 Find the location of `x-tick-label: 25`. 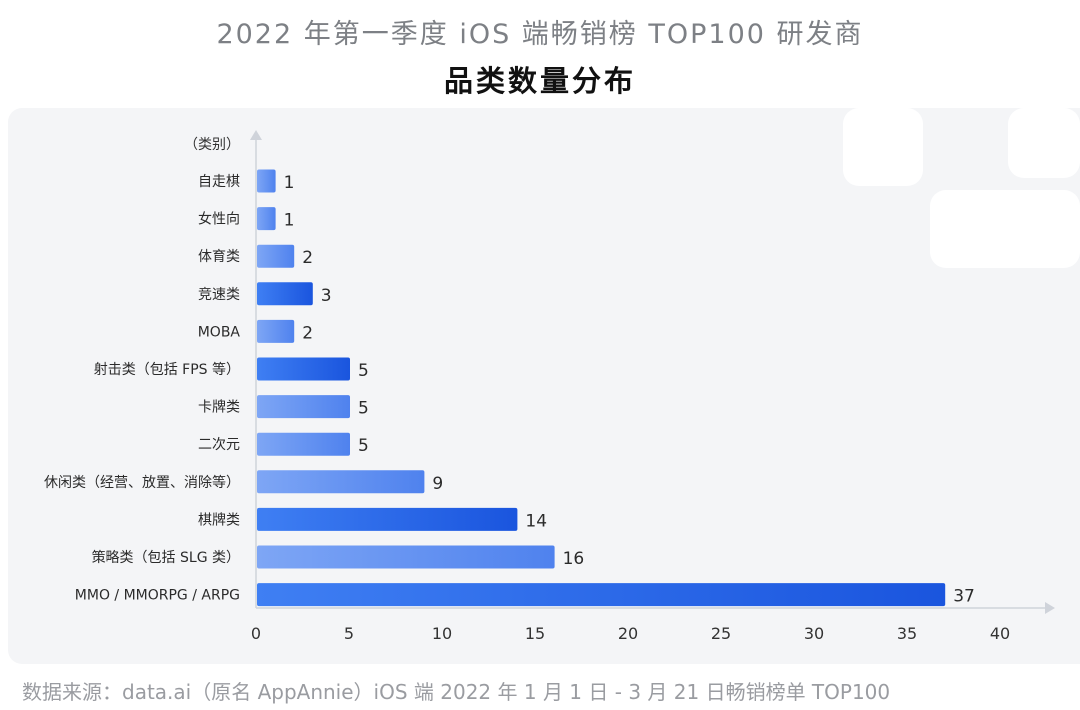

x-tick-label: 25 is located at coordinates (721, 633).